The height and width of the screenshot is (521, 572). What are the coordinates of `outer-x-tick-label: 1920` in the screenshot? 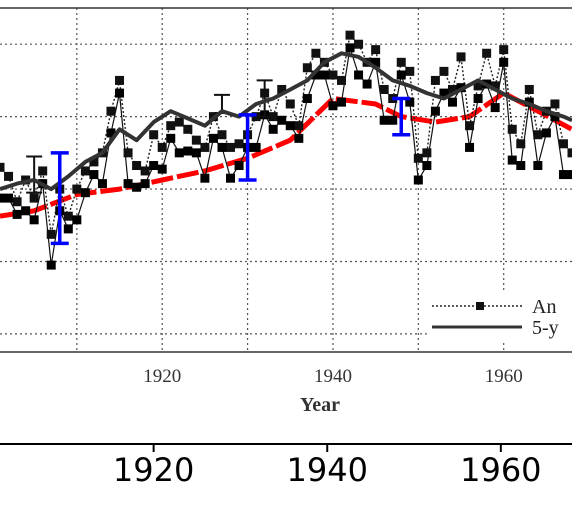 It's located at (153, 470).